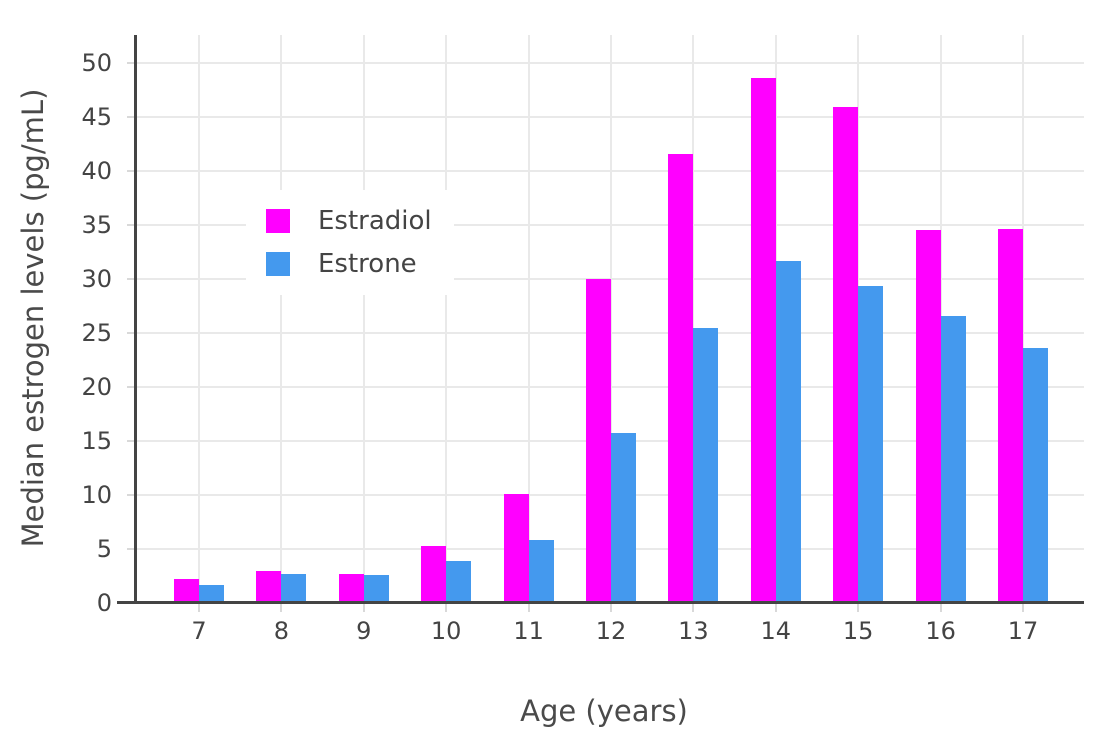 The image size is (1112, 748). Describe the element at coordinates (528, 631) in the screenshot. I see `x-tick-label: 11` at that location.